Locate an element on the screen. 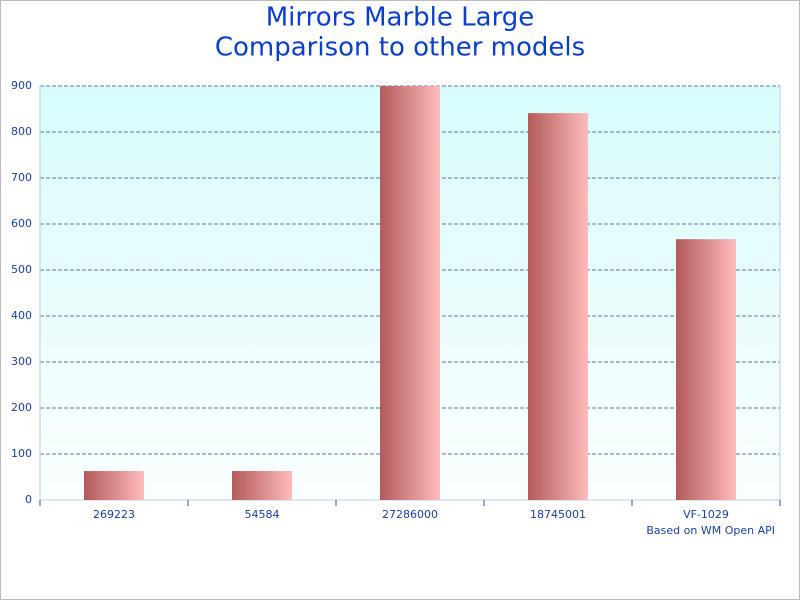  y-tick-label: 600 is located at coordinates (21, 223).